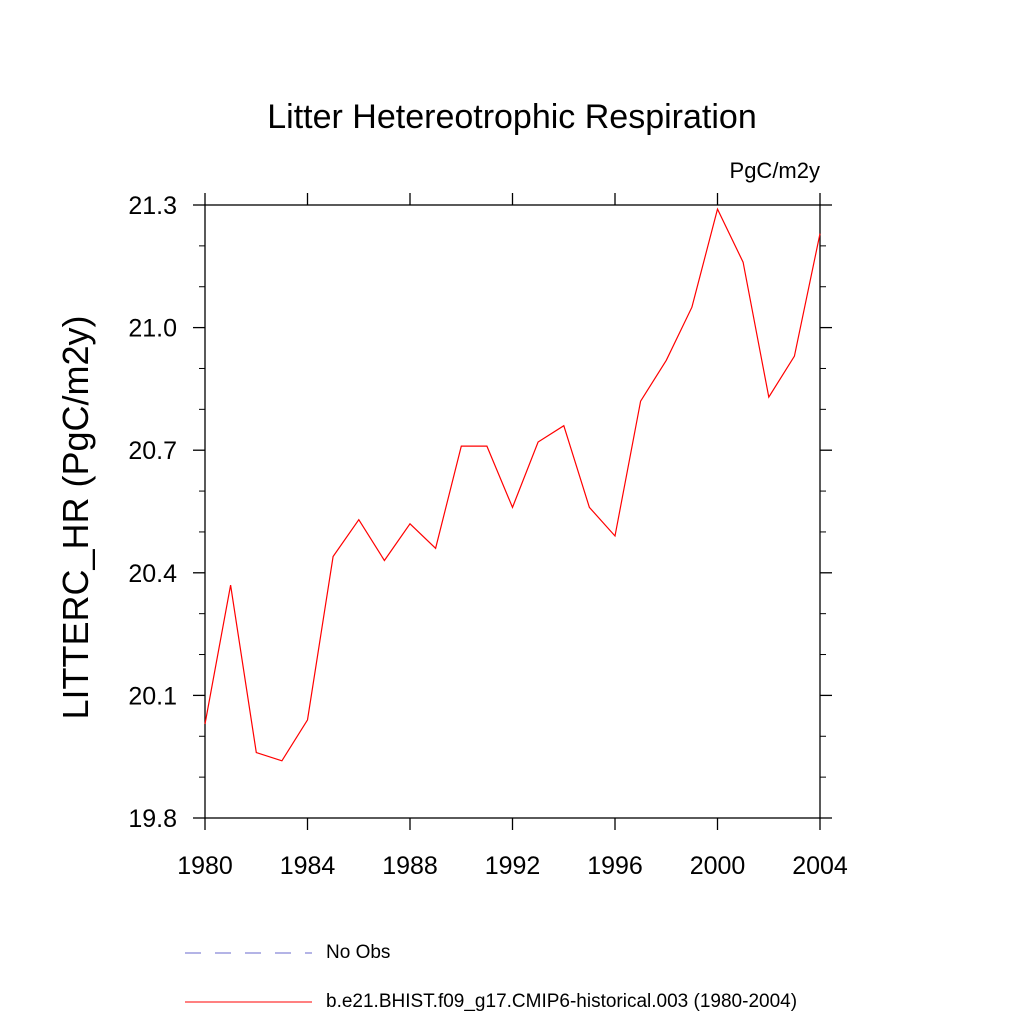 The width and height of the screenshot is (1024, 1024). I want to click on x-tick-label: 2000, so click(718, 866).